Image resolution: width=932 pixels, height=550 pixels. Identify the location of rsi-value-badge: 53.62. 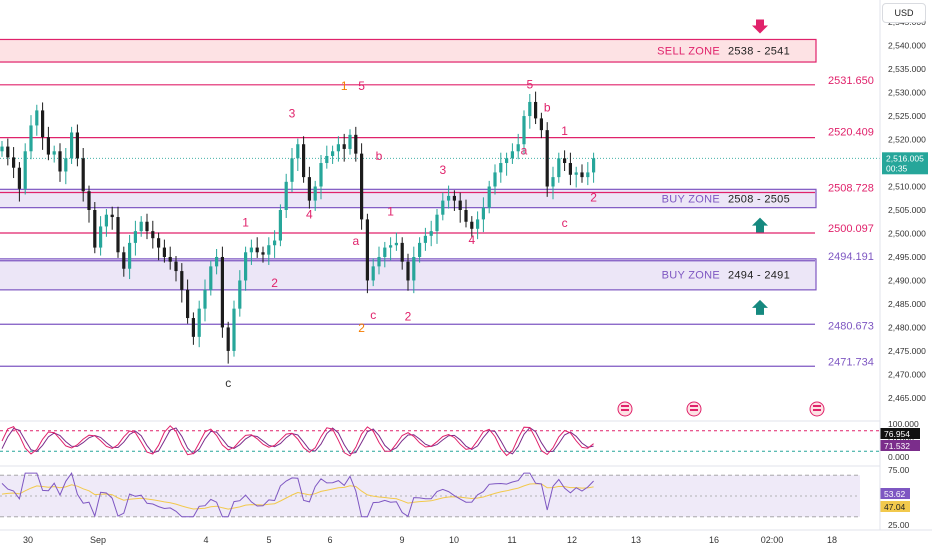
(895, 493).